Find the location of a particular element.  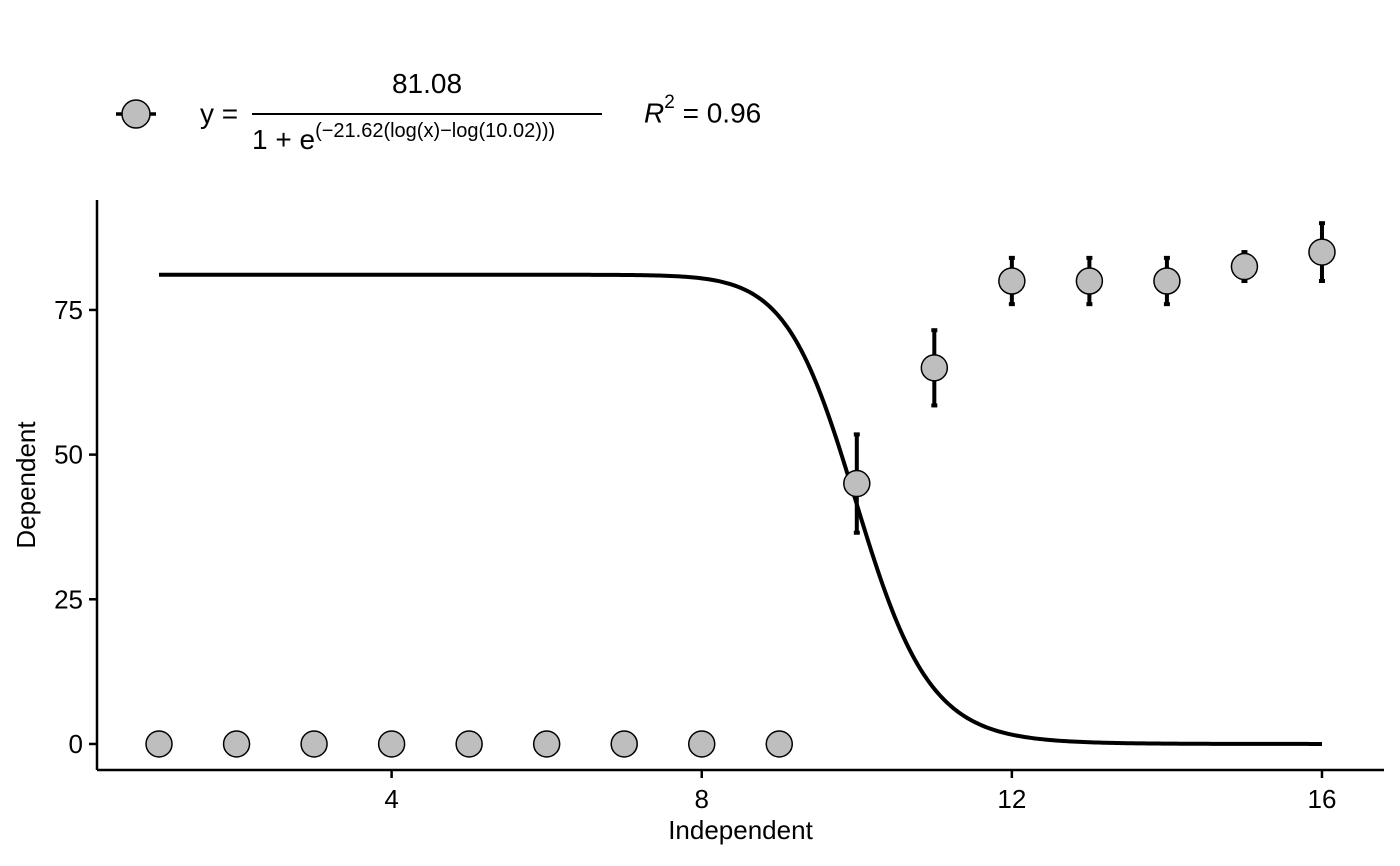

r-squared: R2 = 0.96 is located at coordinates (703, 110).